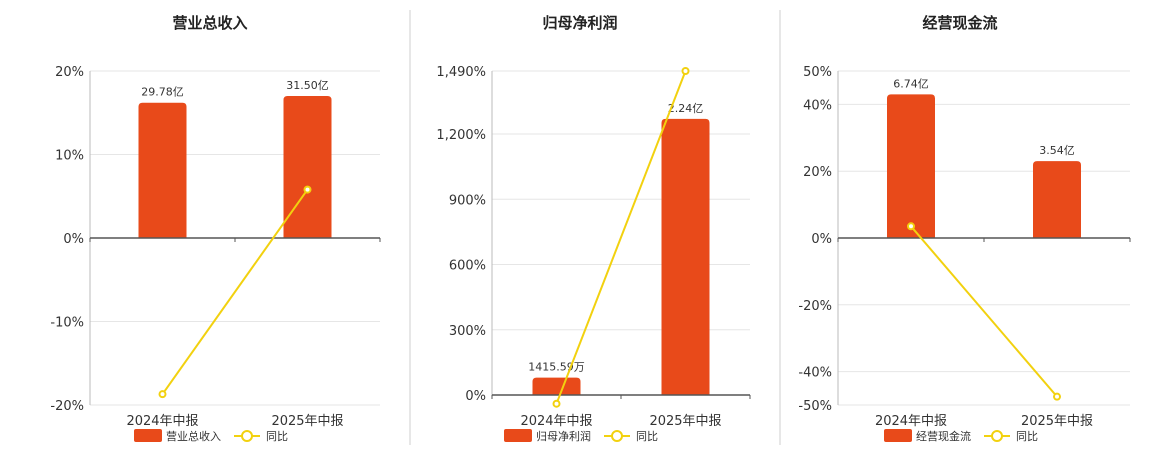 Image resolution: width=1160 pixels, height=450 pixels. I want to click on legend-label: 经营现金流, so click(943, 436).